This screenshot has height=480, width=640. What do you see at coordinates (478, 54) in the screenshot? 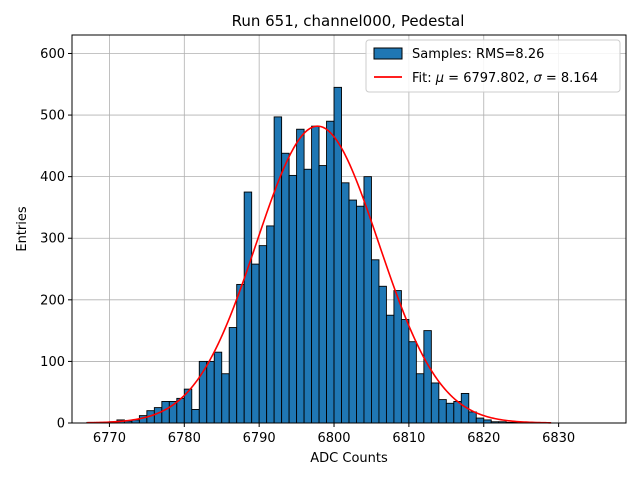
I see `legend-entry-histogram: Samples: RMS=8.26` at bounding box center [478, 54].